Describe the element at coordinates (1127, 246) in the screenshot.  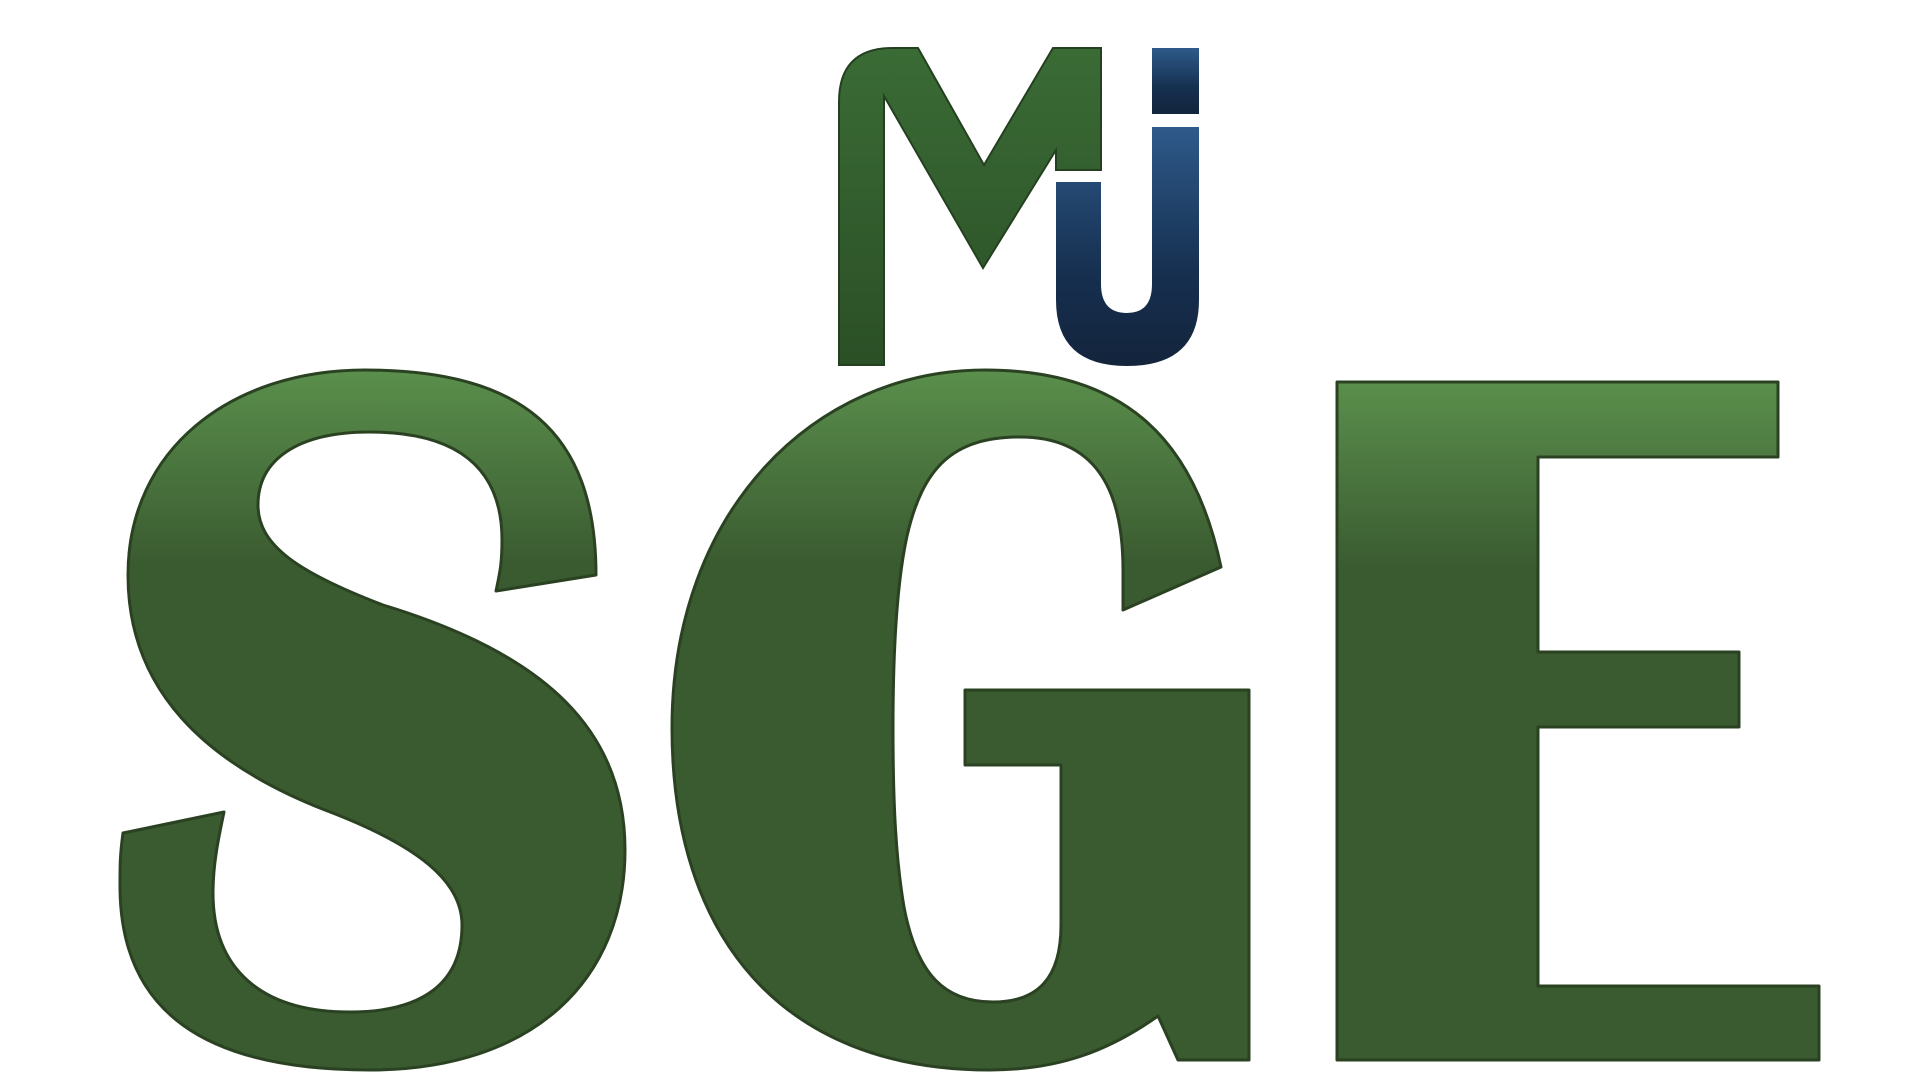
I see `monogram-letter-j` at that location.